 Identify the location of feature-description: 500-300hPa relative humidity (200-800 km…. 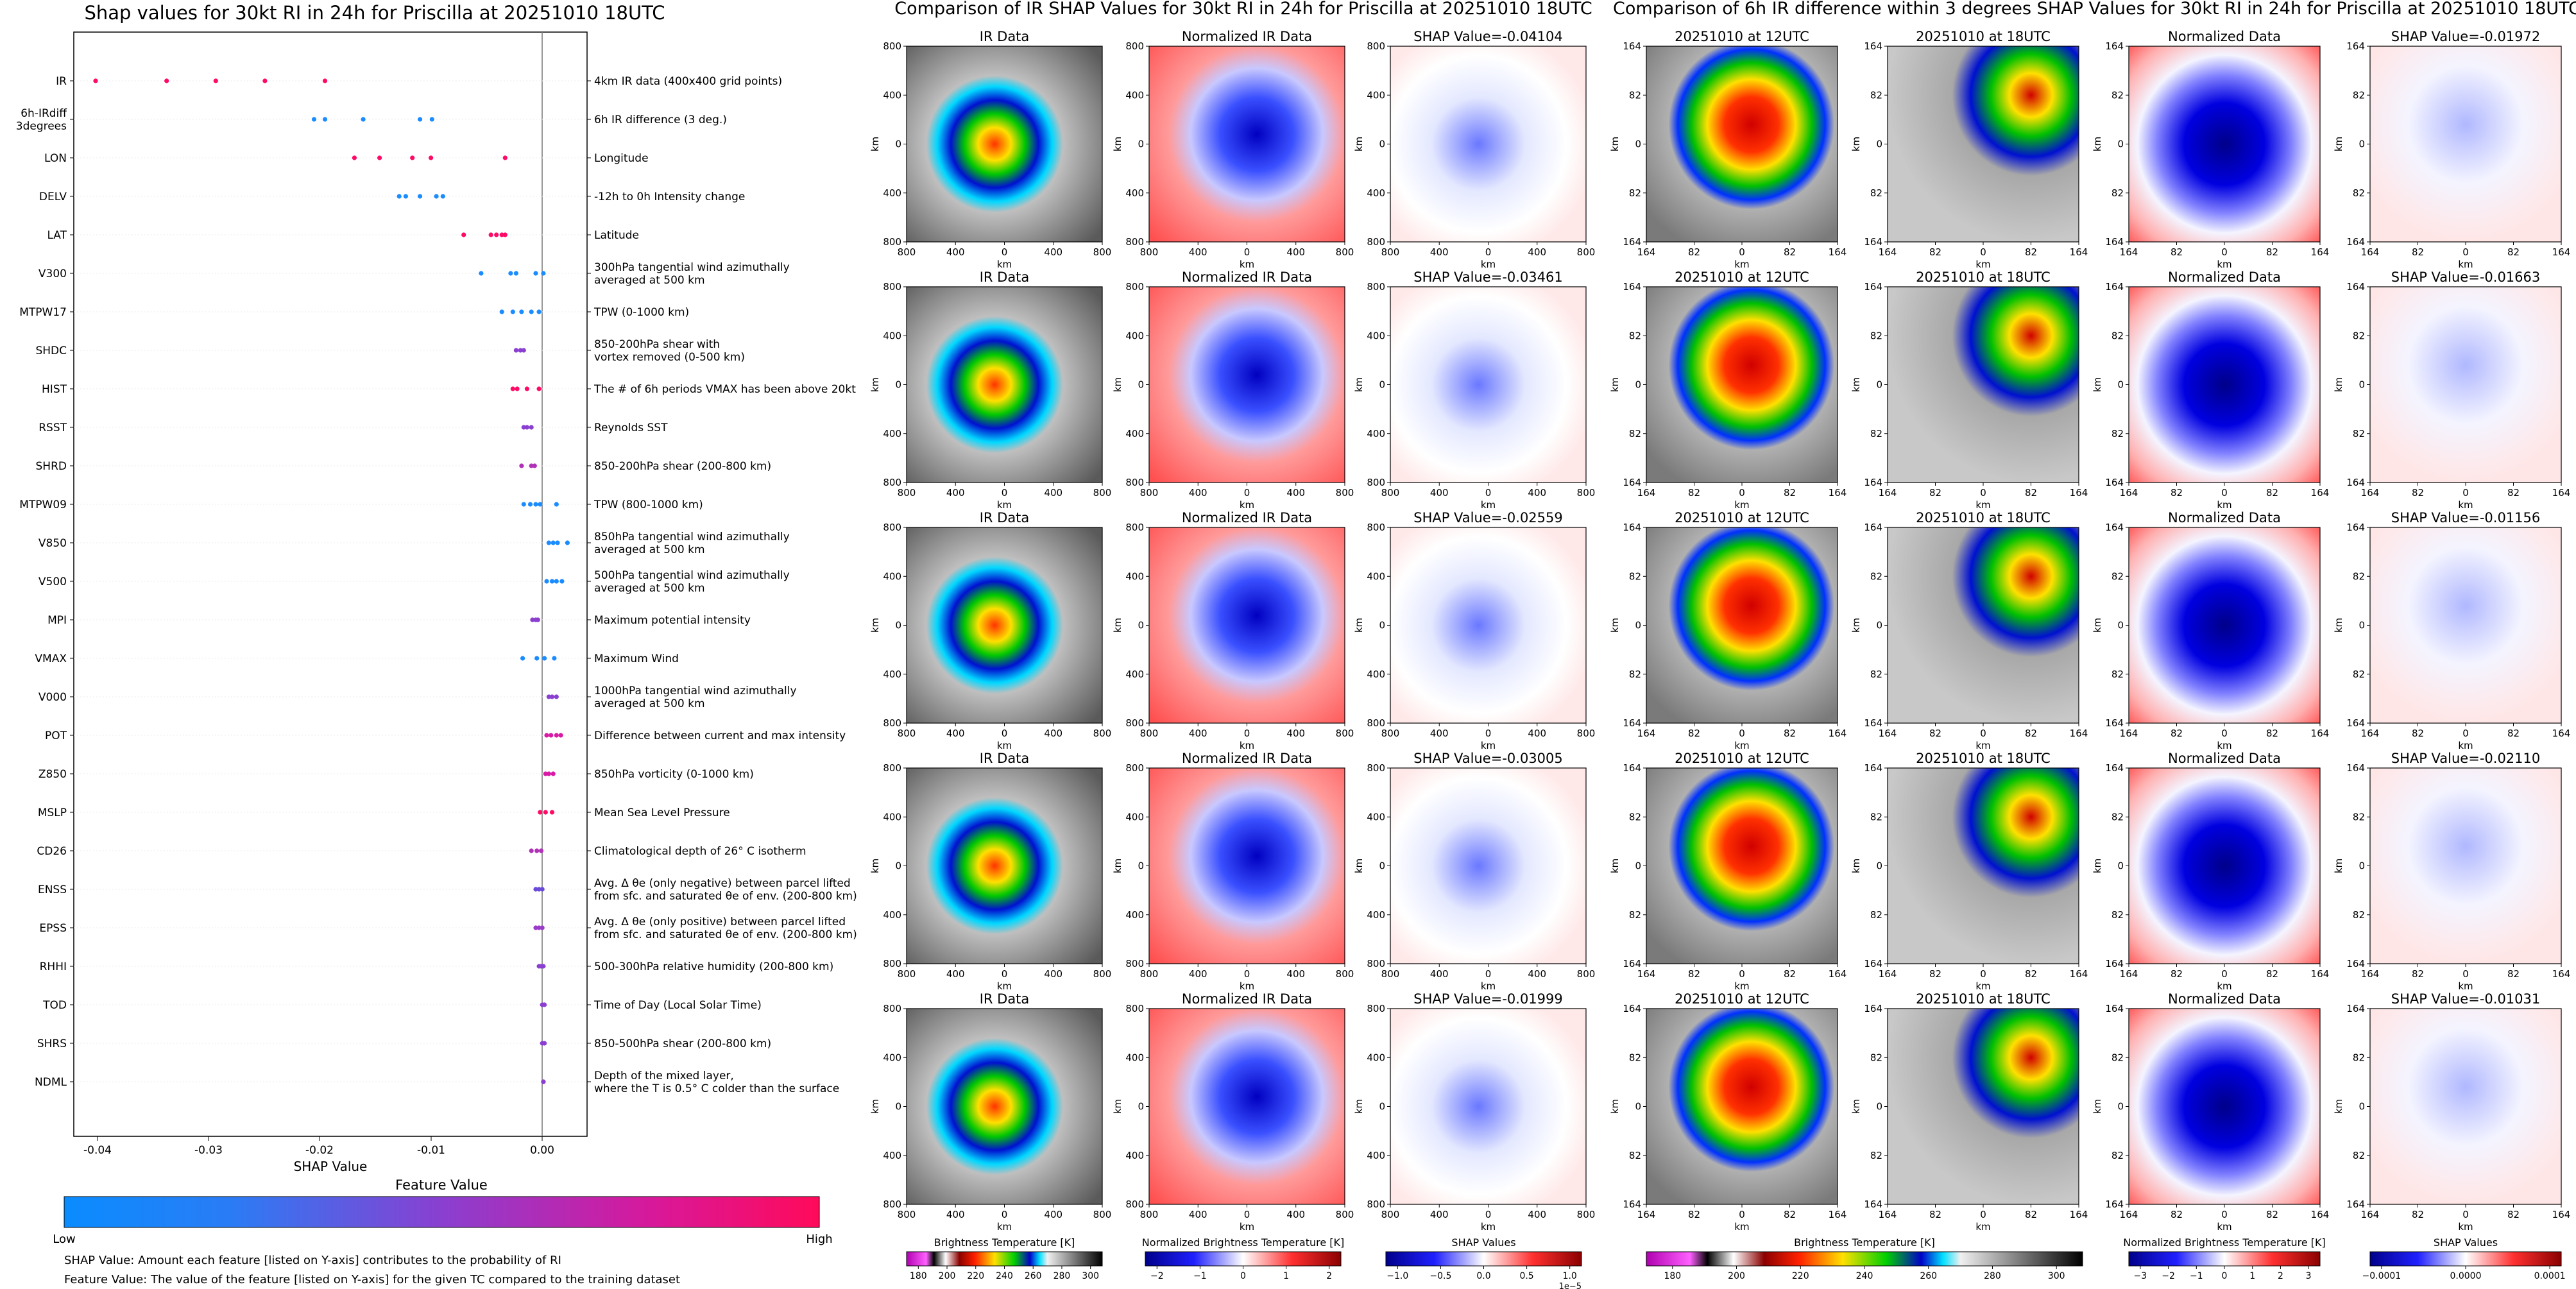
(713, 966).